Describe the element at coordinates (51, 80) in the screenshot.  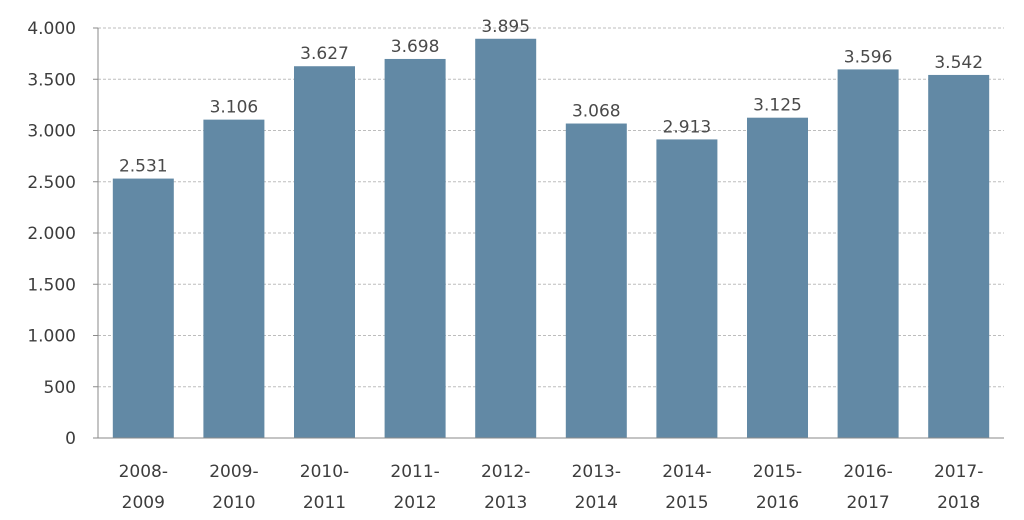
I see `y-tick-label: 3.500` at that location.